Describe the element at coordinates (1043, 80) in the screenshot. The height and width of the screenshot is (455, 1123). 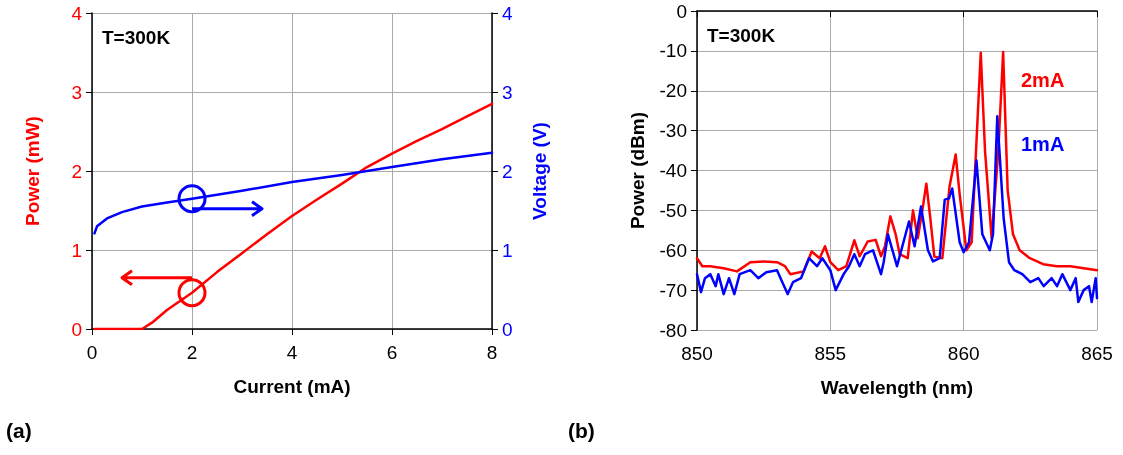
I see `series-label: 2mA` at that location.